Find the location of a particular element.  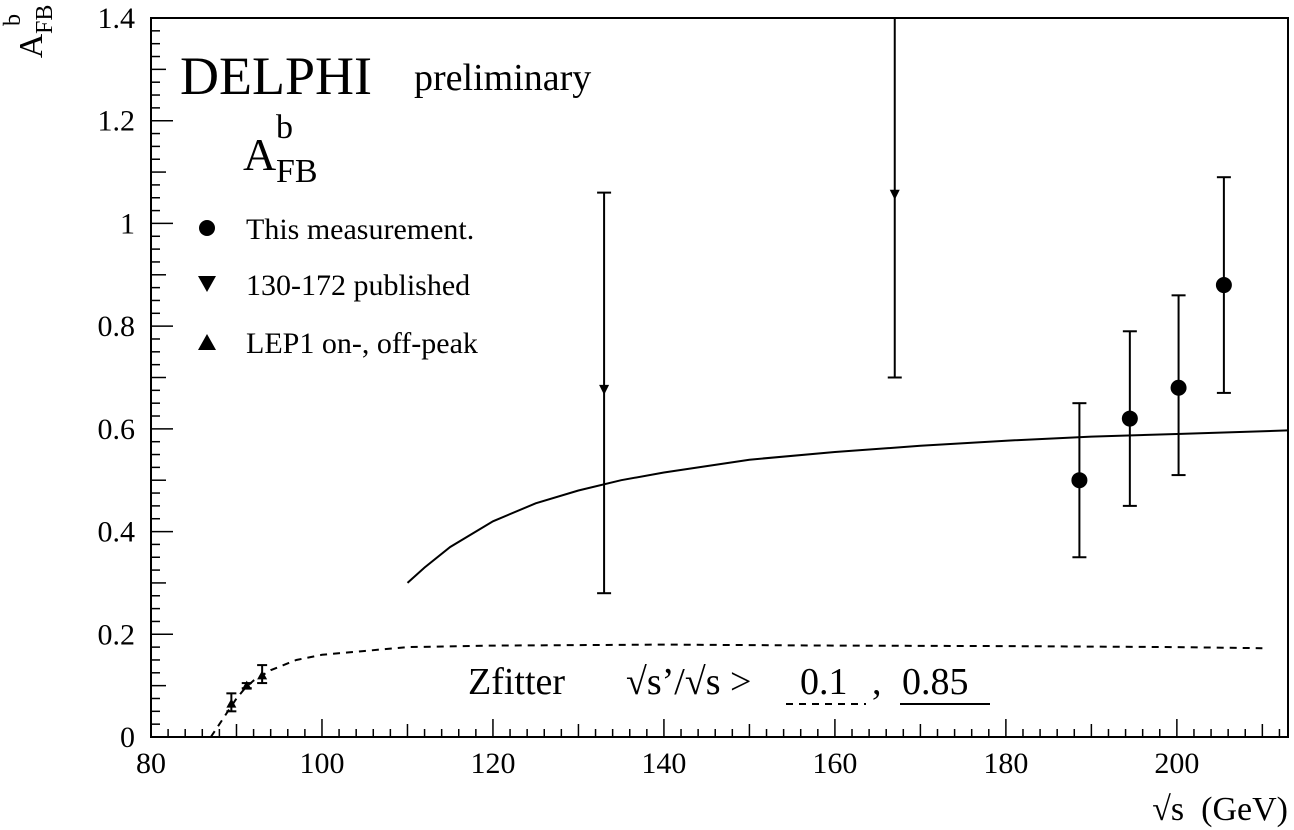

zfitter-annotation: Zfitter √s’/√s > 0.1 , 0.85 is located at coordinates (729, 683).